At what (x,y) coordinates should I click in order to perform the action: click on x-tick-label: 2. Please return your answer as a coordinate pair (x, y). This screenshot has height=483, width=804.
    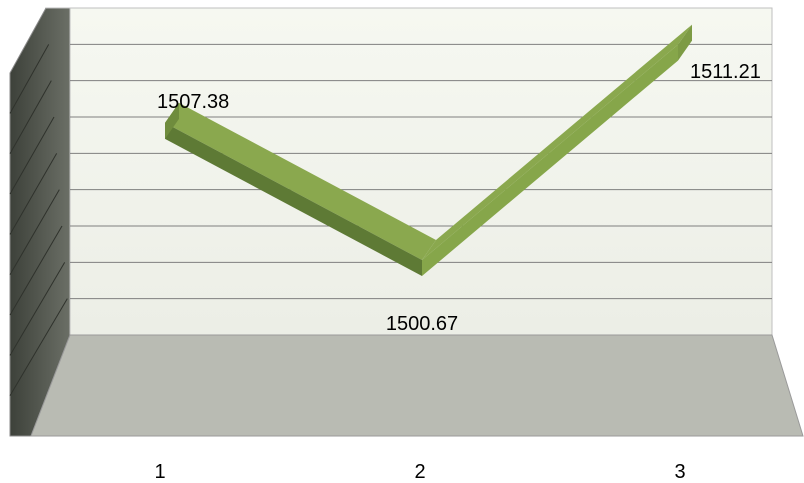
    Looking at the image, I should click on (419, 472).